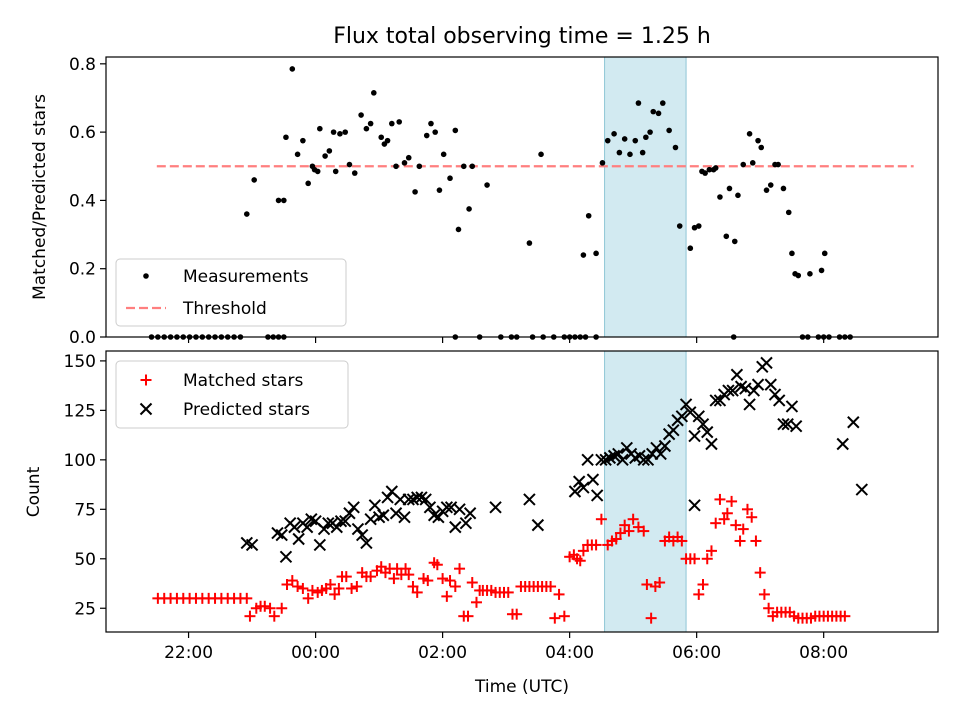 Image resolution: width=960 pixels, height=724 pixels. What do you see at coordinates (224, 309) in the screenshot?
I see `legend-threshold-label: Threshold` at bounding box center [224, 309].